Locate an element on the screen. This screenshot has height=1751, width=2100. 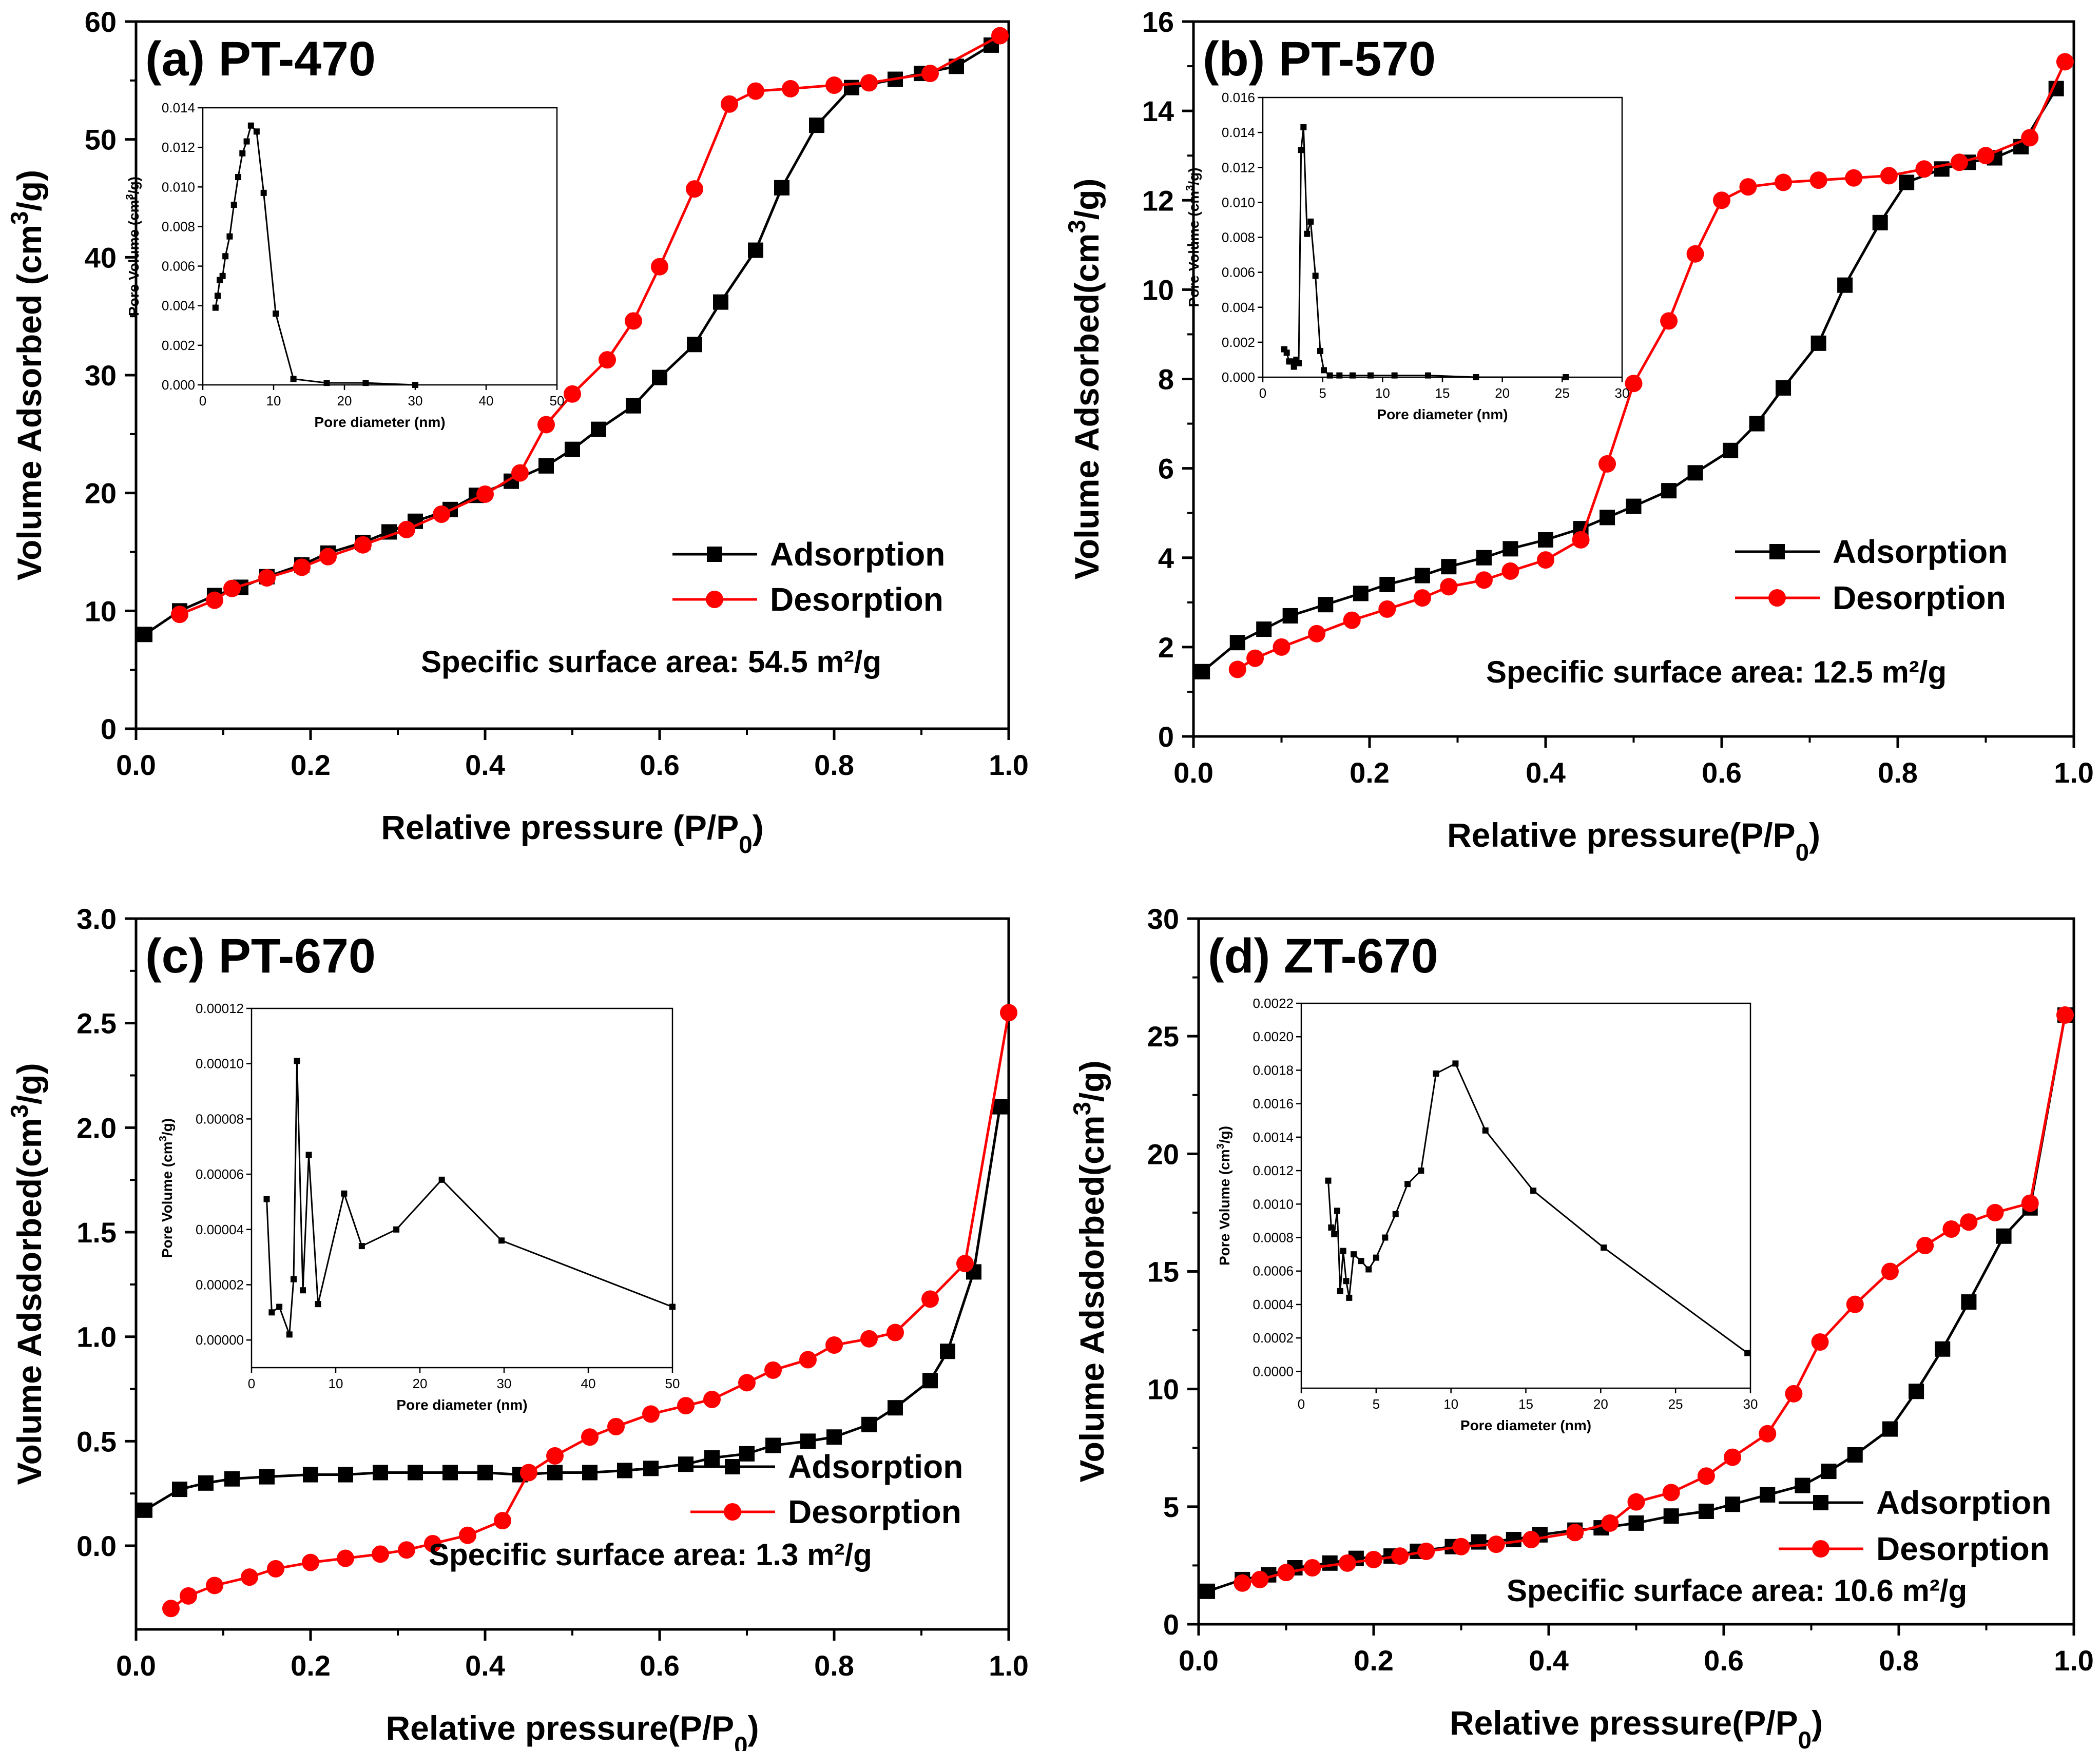
inset-x-tick-label: 5 is located at coordinates (1376, 1404).